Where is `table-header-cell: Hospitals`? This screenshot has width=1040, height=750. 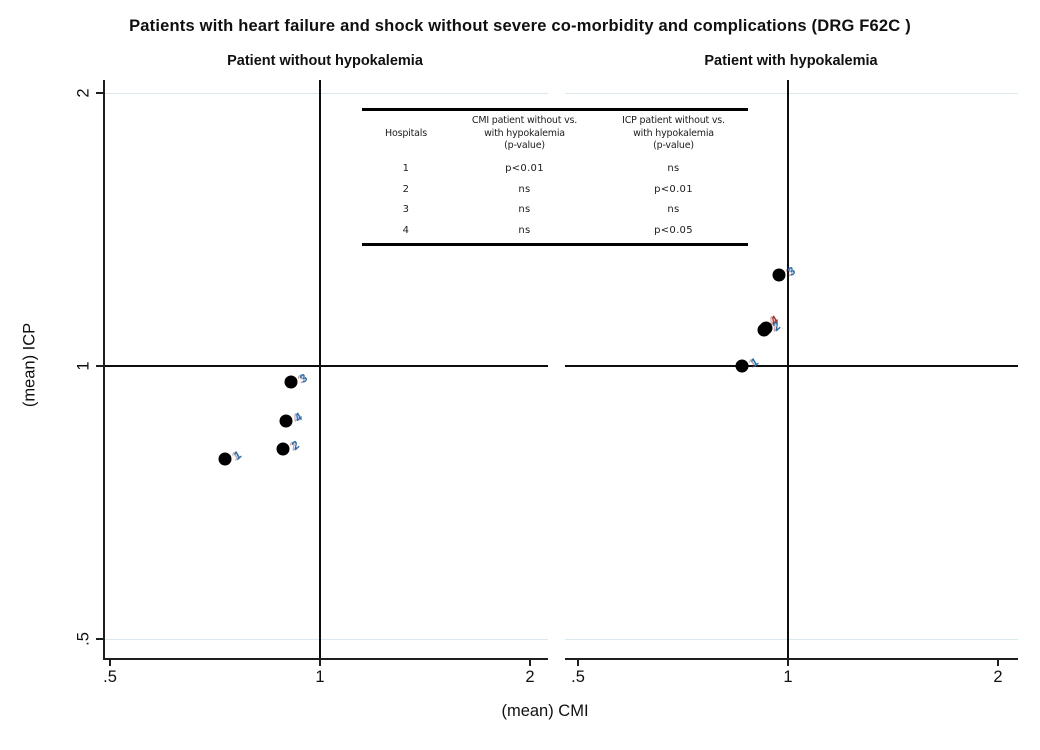
table-header-cell: Hospitals is located at coordinates (406, 133).